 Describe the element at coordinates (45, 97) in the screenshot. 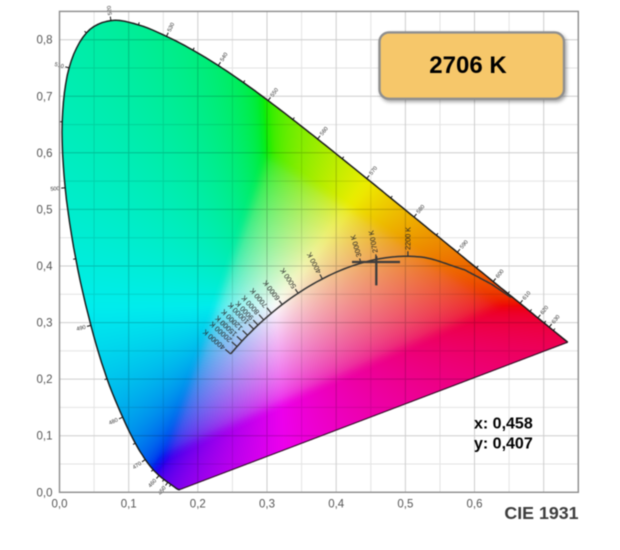

I see `svg-text: 0,7` at that location.